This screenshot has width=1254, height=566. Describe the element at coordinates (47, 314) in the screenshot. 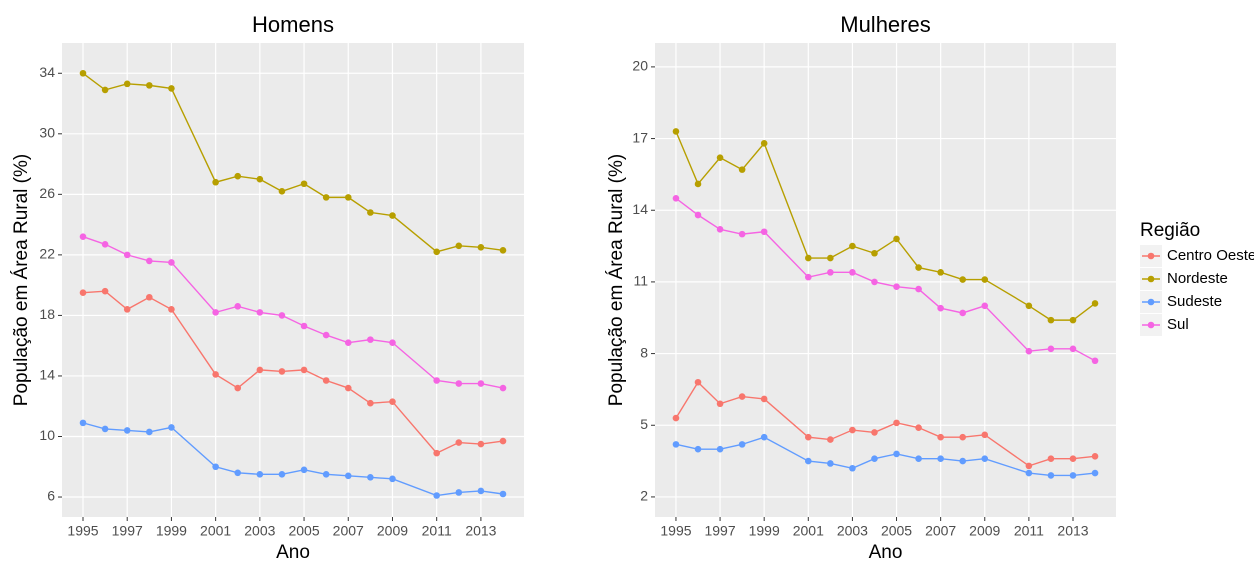

I see `y-tick-label: 18` at that location.